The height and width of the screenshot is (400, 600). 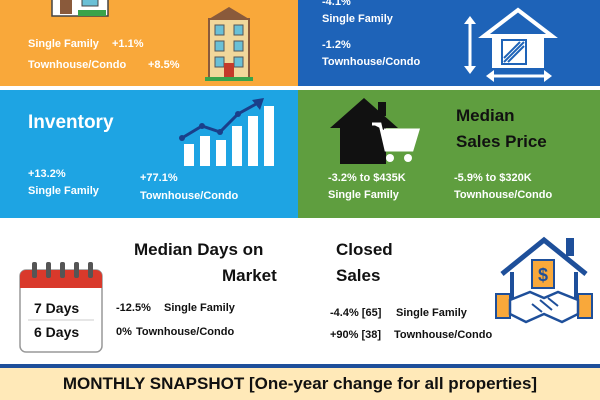 I want to click on median-price-sf-value: -3.2% to $435K, so click(x=367, y=178).